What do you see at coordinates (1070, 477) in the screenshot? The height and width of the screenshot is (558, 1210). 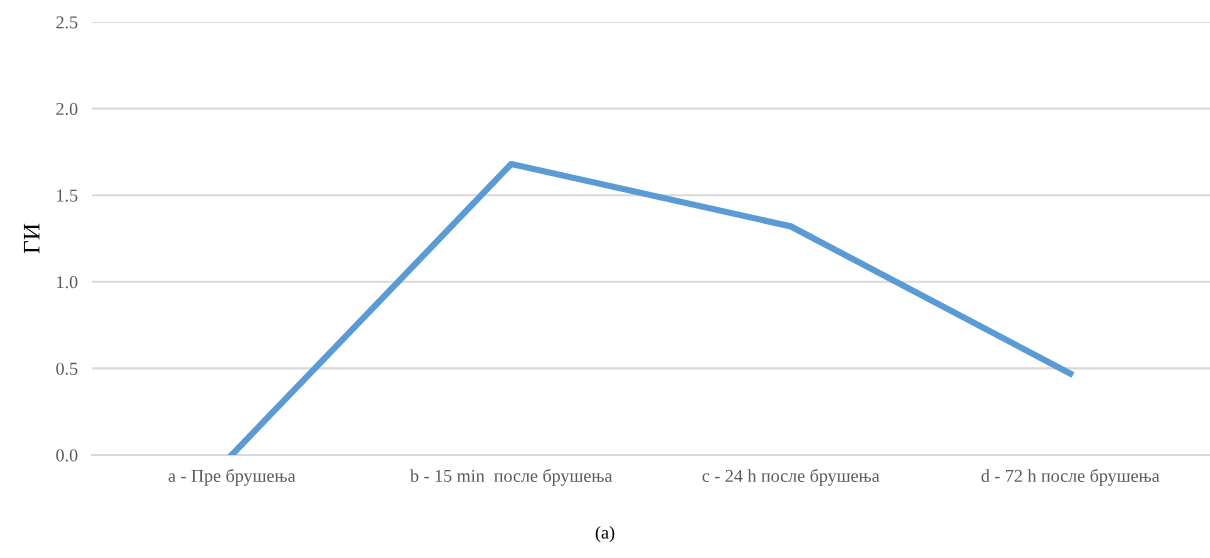 I see `x-tick-label: d - 72 h после брушења` at bounding box center [1070, 477].